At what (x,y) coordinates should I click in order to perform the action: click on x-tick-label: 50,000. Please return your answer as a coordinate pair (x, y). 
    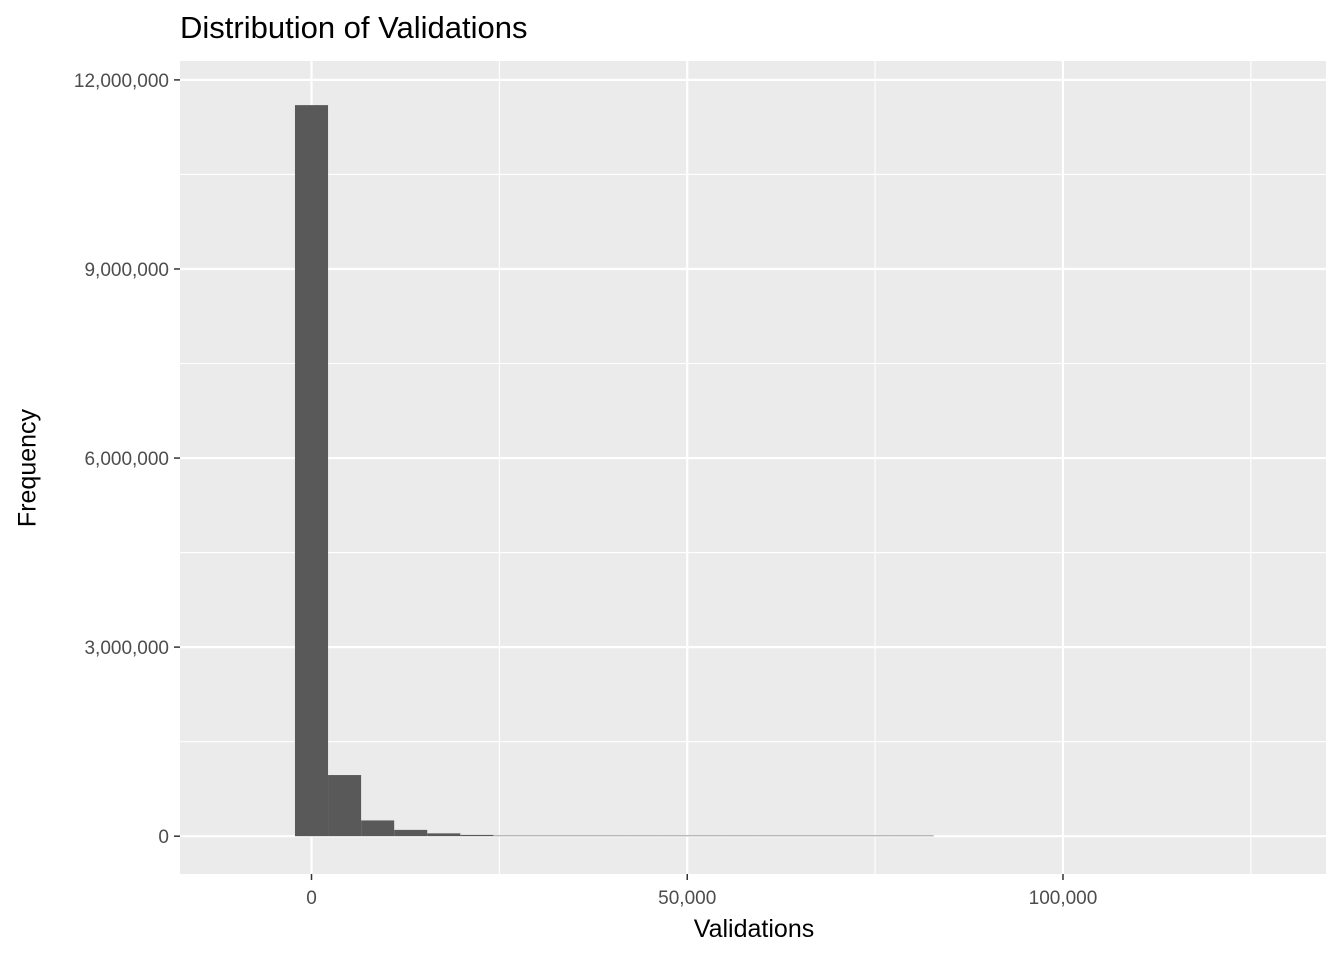
    Looking at the image, I should click on (687, 898).